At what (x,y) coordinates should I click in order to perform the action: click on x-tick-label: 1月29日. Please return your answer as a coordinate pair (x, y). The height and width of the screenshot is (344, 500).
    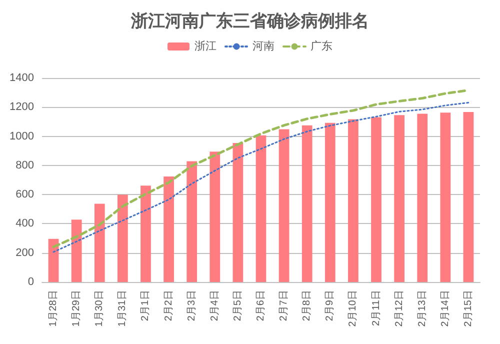
    Looking at the image, I should click on (76, 308).